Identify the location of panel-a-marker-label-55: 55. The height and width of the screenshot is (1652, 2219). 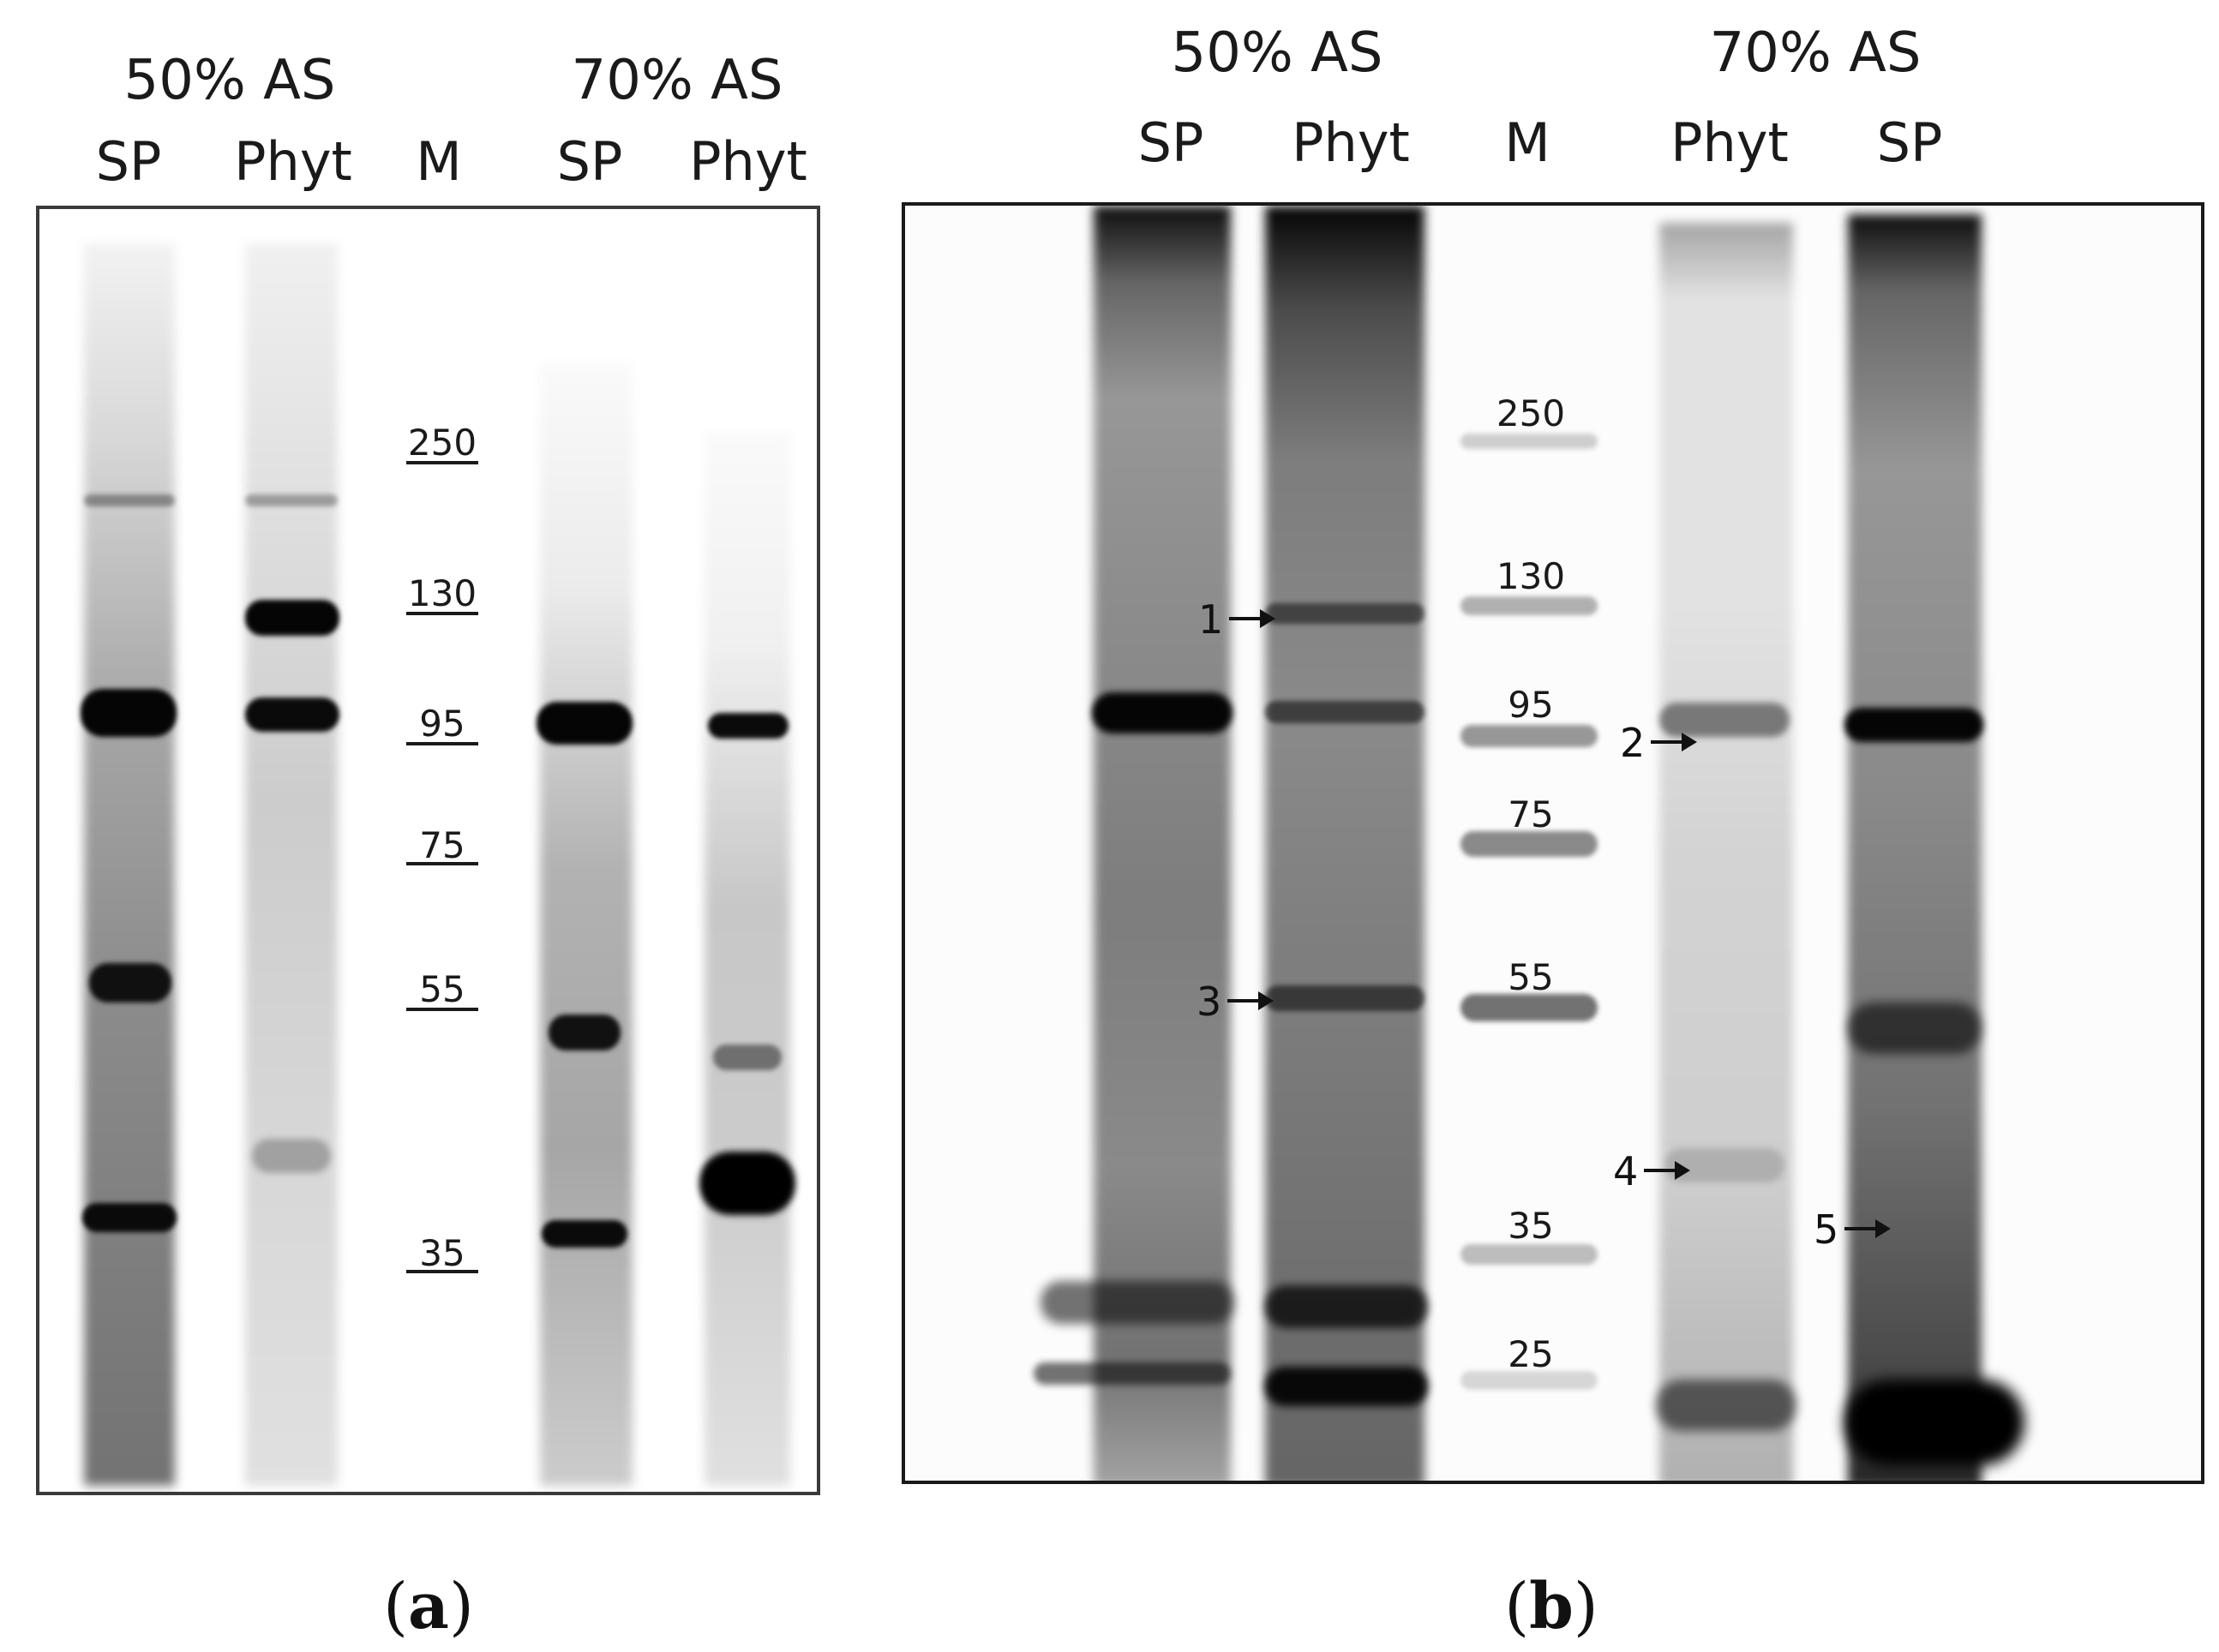
(442, 989).